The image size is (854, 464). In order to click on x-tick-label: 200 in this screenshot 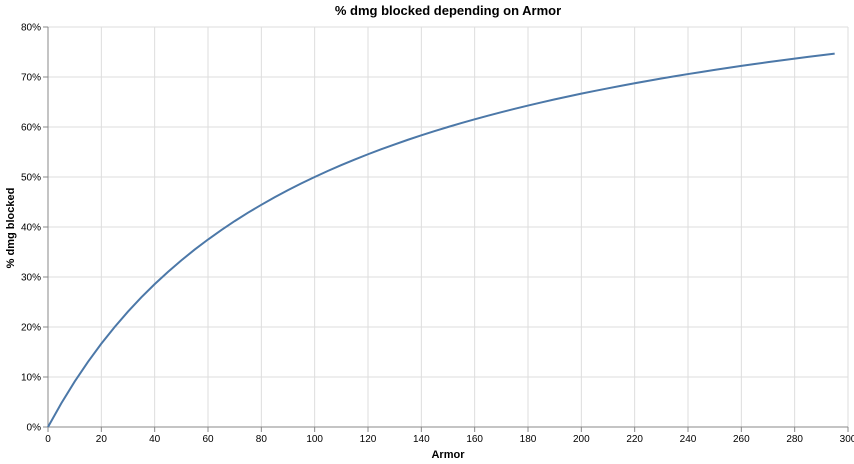, I will do `click(581, 439)`.